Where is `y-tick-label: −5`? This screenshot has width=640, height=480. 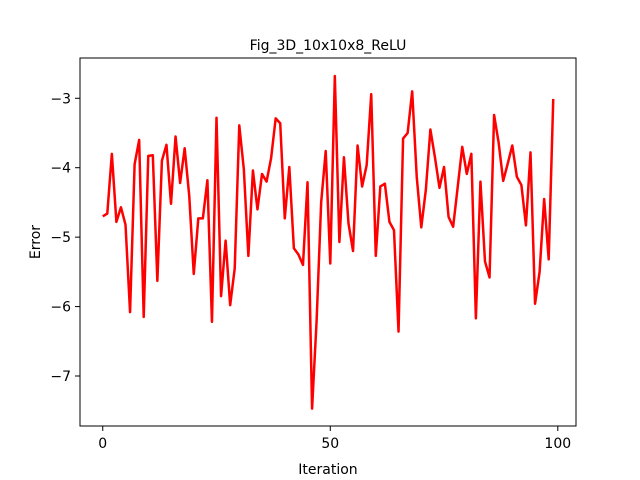
y-tick-label: −5 is located at coordinates (60, 238).